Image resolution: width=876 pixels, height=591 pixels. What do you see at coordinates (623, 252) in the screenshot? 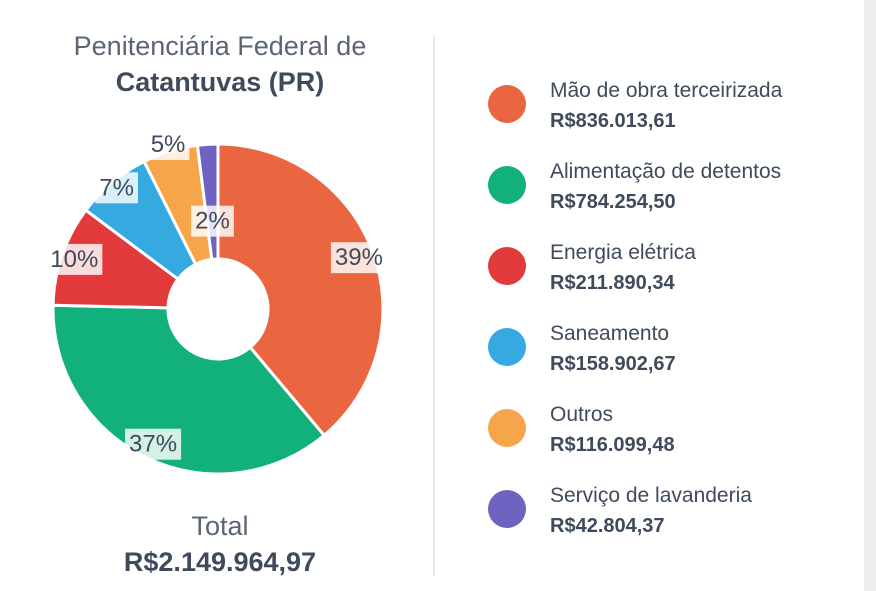
I see `legend-item-name: Energia elétrica` at bounding box center [623, 252].